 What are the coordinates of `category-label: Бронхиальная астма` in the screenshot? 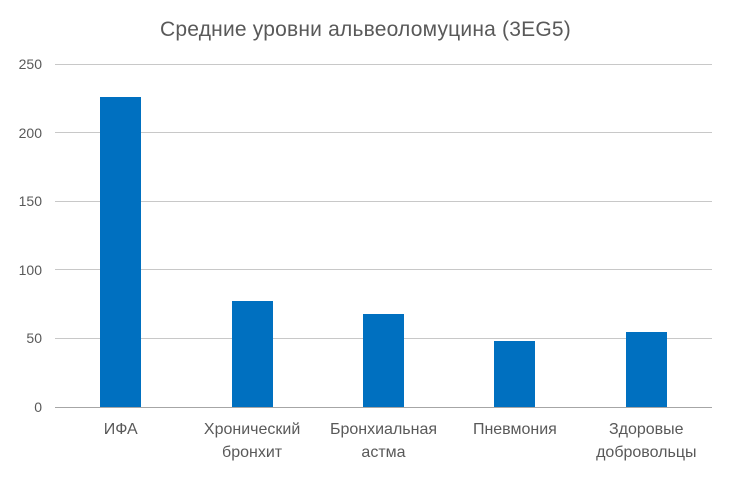 It's located at (383, 441).